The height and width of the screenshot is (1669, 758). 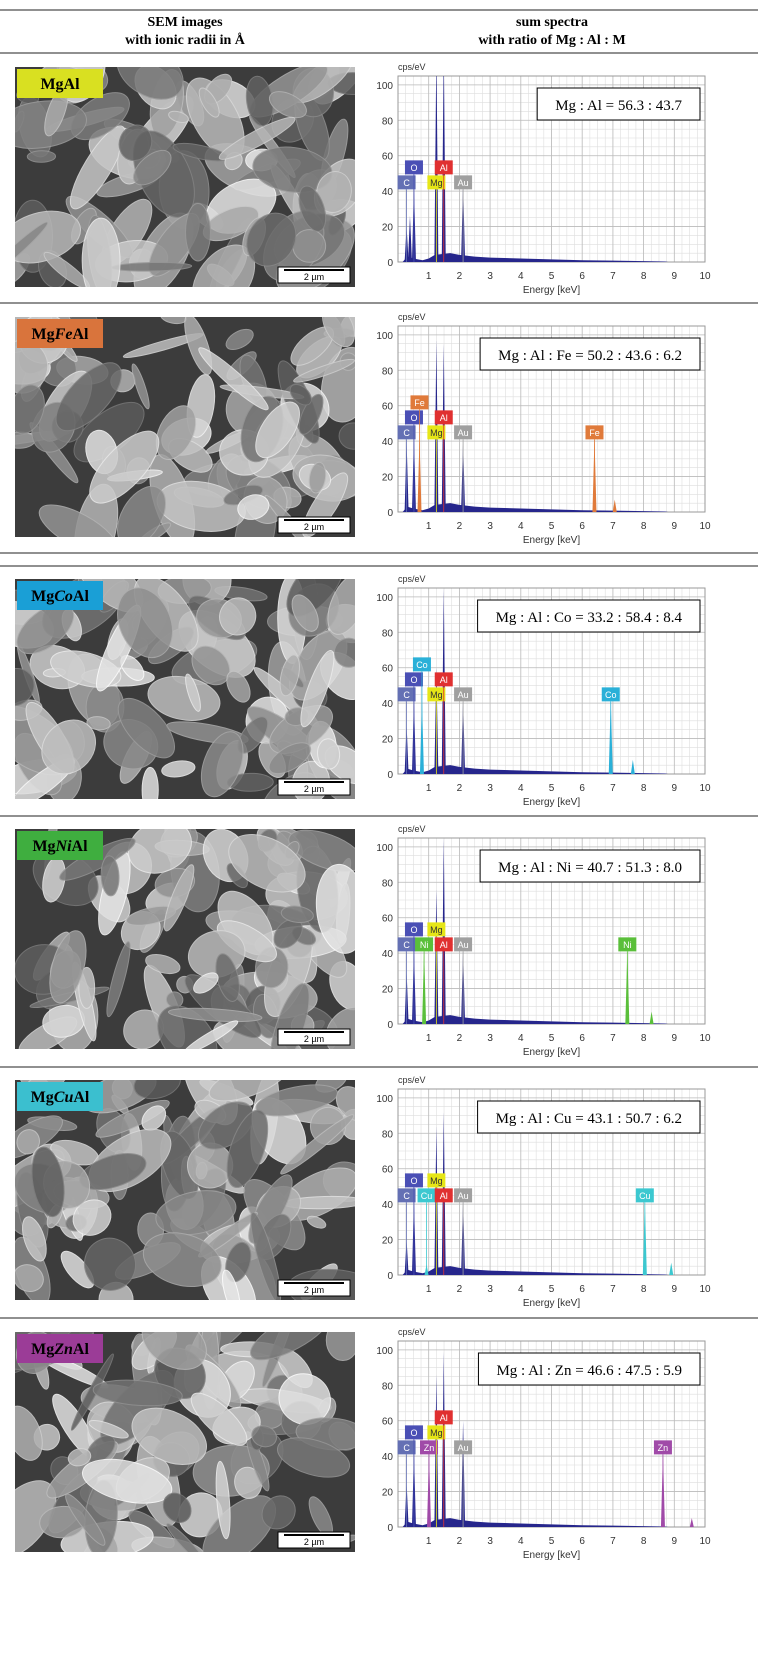 I want to click on sample-label: MgCuAl, so click(x=60, y=1097).